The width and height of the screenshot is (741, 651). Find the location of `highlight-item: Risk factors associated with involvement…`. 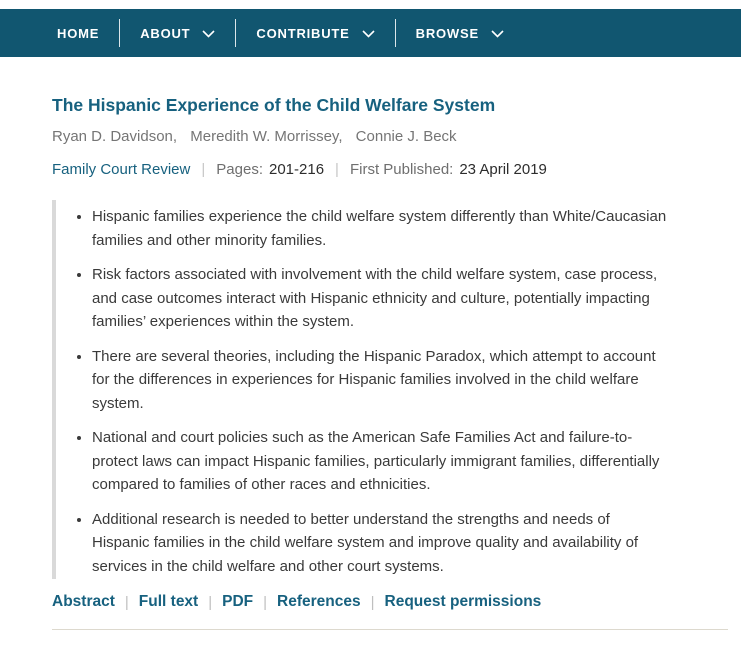

highlight-item: Risk factors associated with involvement… is located at coordinates (380, 298).